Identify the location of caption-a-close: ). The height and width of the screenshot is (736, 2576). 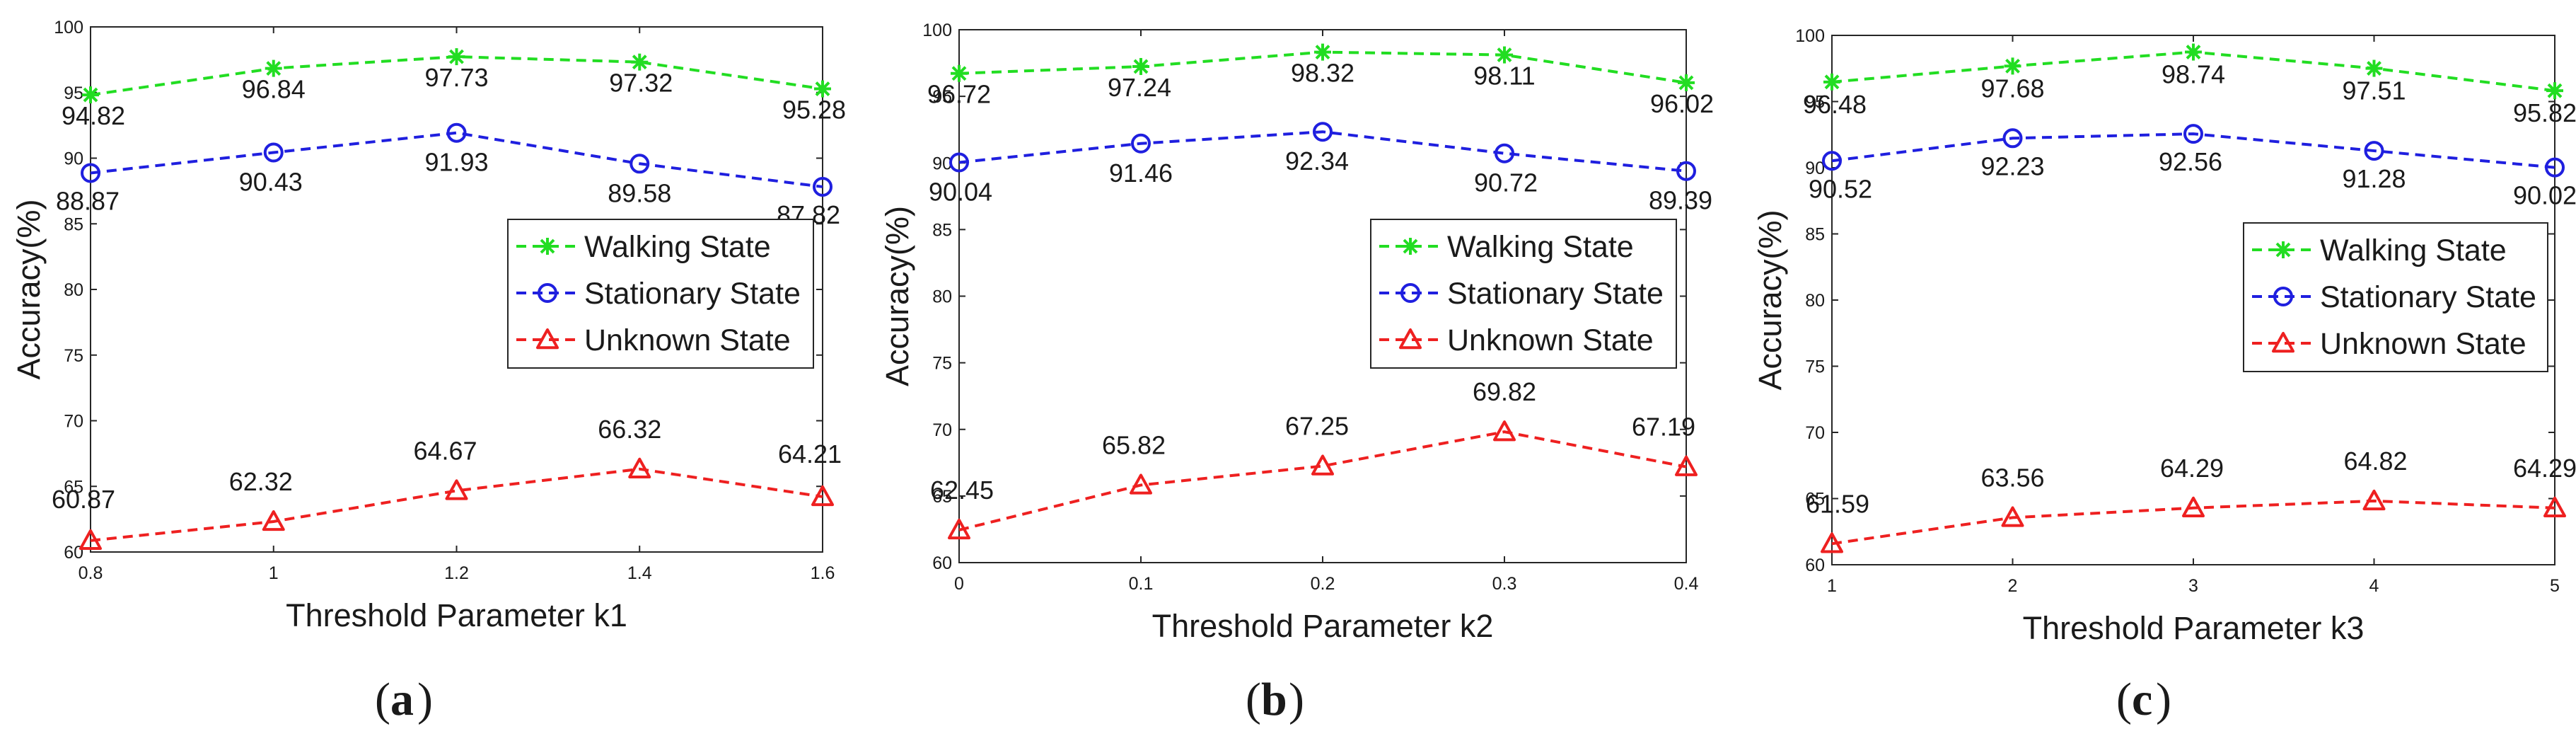
(425, 699).